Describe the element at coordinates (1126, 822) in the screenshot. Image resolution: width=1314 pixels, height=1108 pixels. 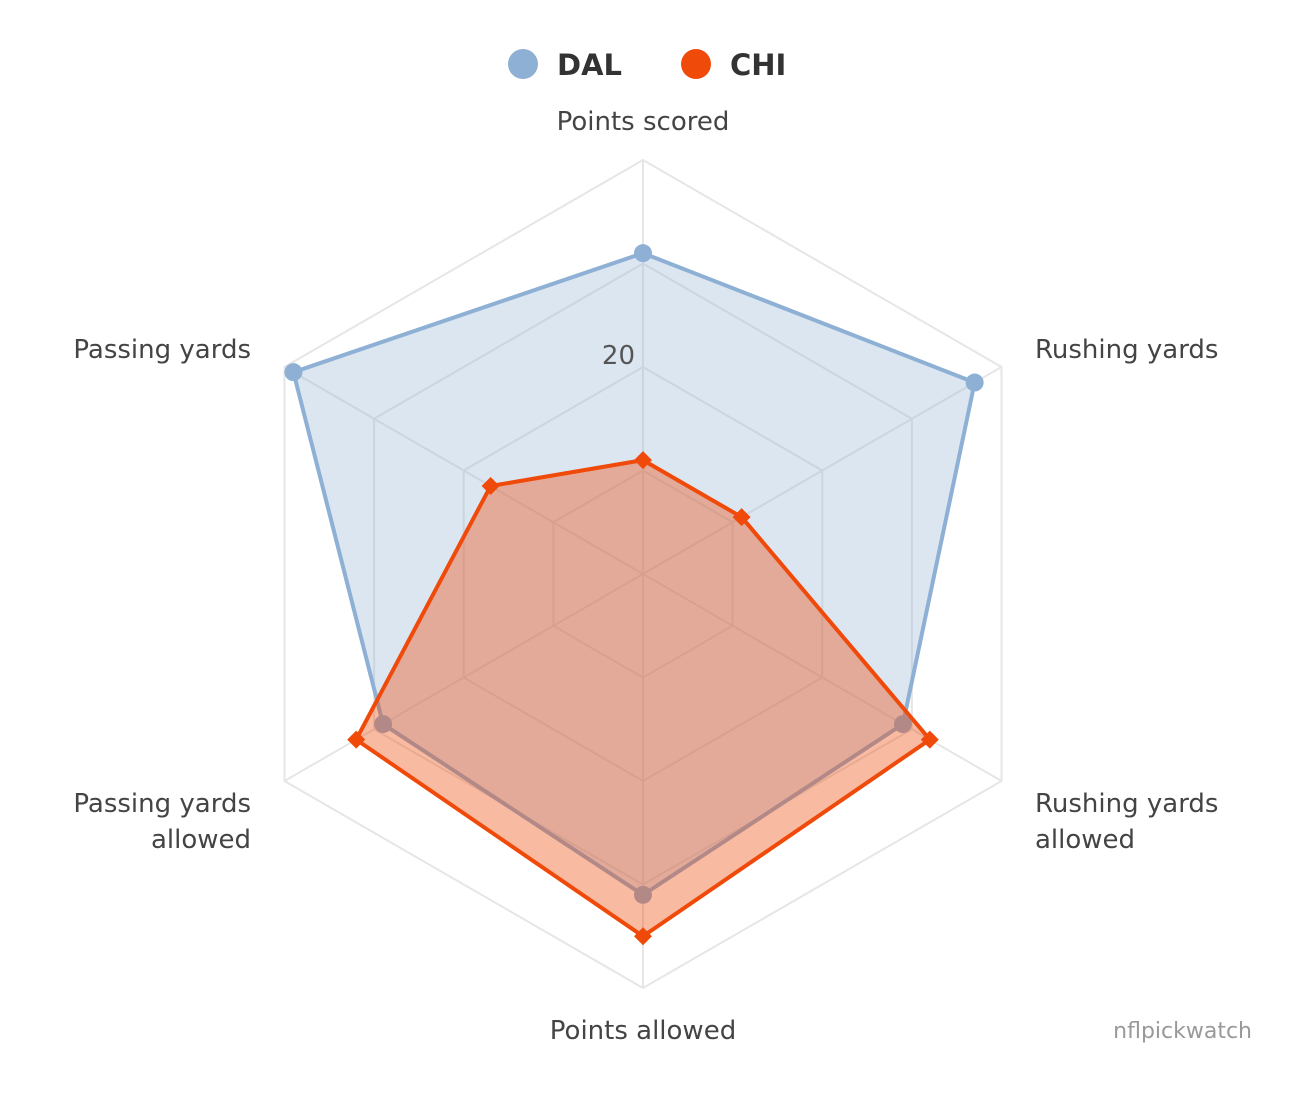
I see `axis-label-2: Rushing yards allowed` at that location.